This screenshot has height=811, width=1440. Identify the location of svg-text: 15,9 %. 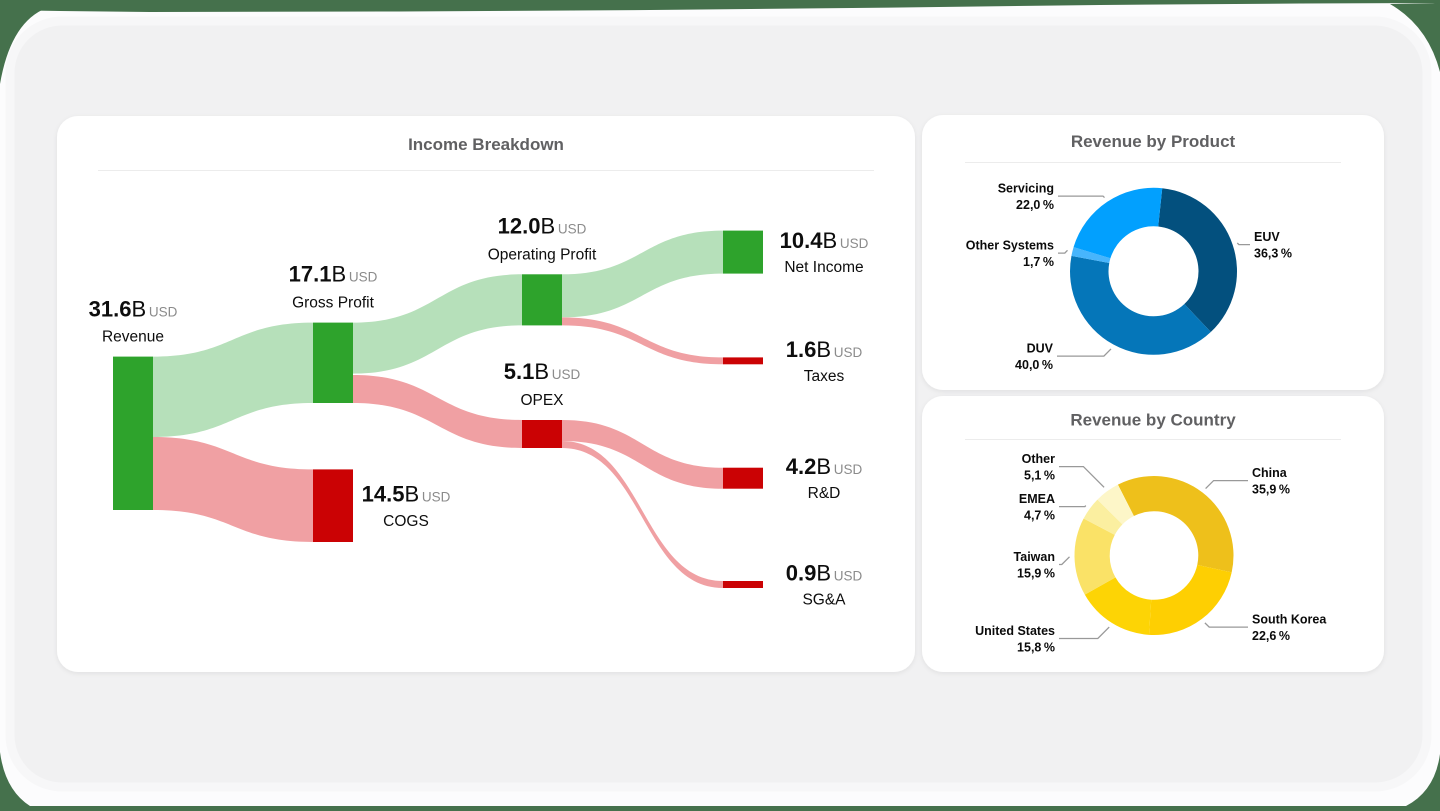
(1036, 574).